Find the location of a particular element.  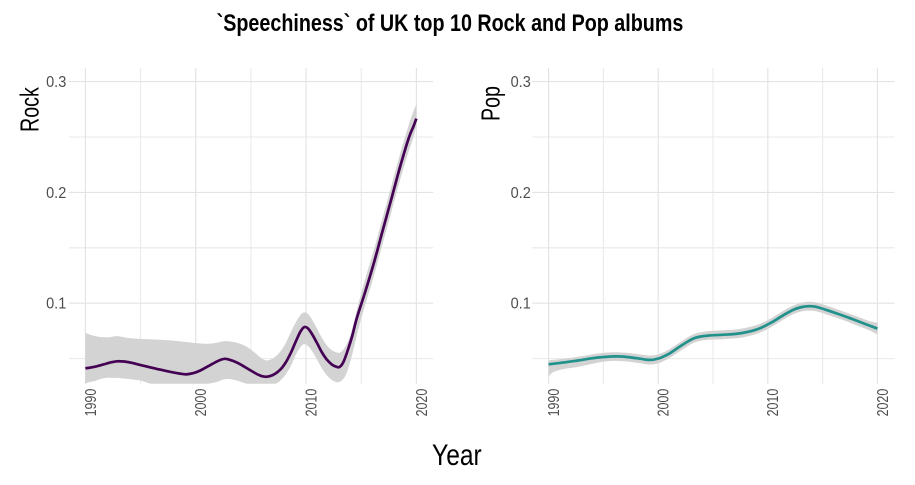

svg-text: Pop is located at coordinates (490, 103).